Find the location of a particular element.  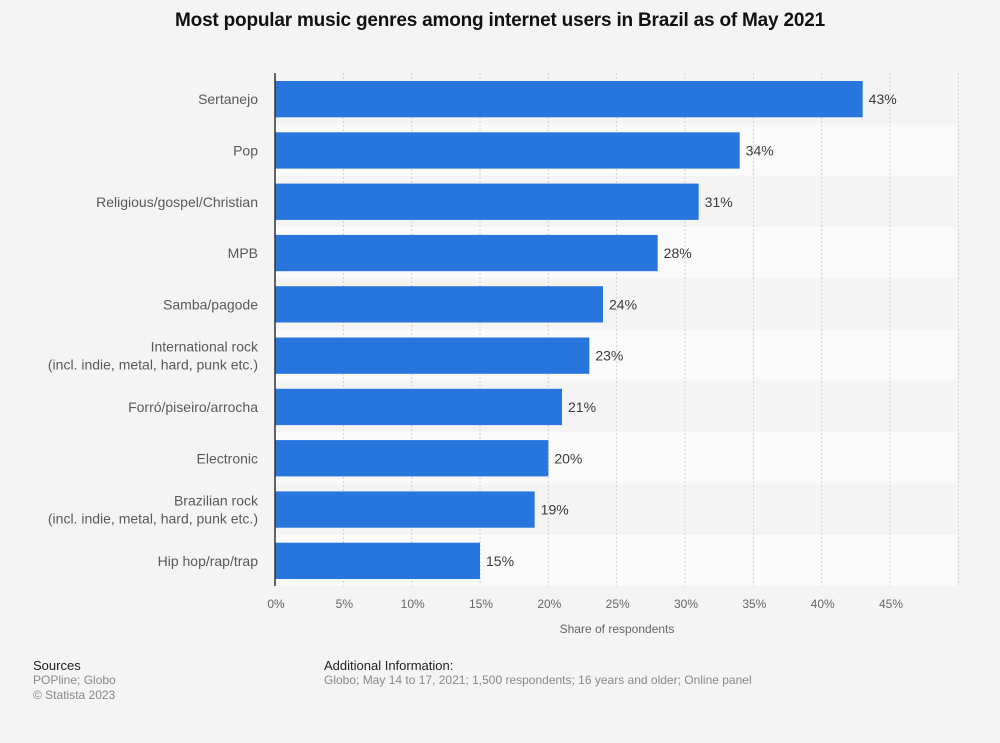

category-label-line: Forró/piseiro/arrocha is located at coordinates (193, 407).